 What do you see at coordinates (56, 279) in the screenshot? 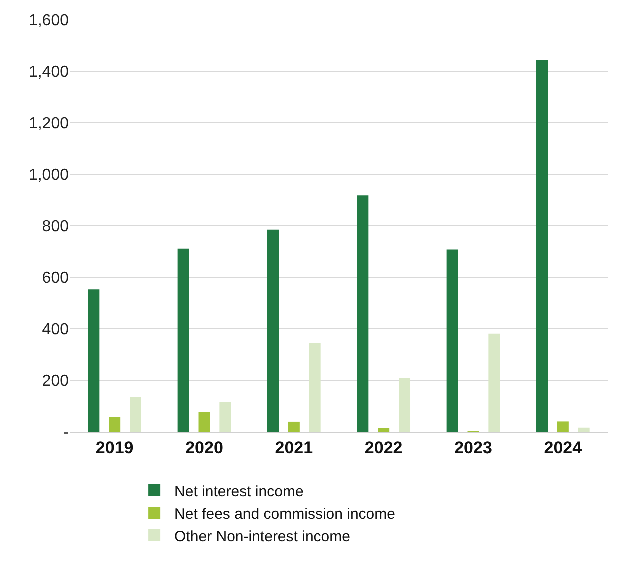
I see `y-tick-label: 600` at bounding box center [56, 279].